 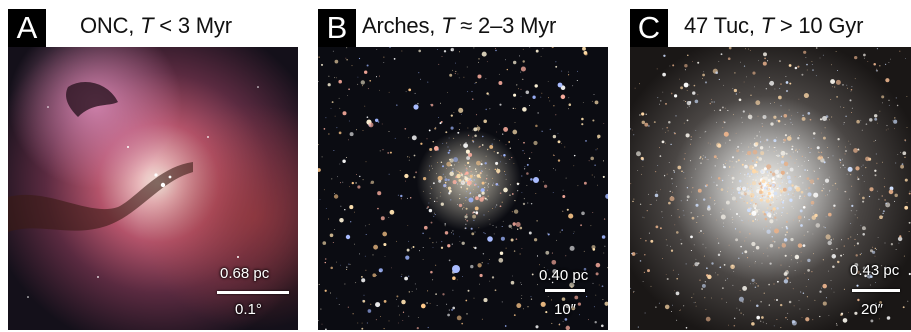 I want to click on panel-title: ONC, T < 3 Myr, so click(x=156, y=25).